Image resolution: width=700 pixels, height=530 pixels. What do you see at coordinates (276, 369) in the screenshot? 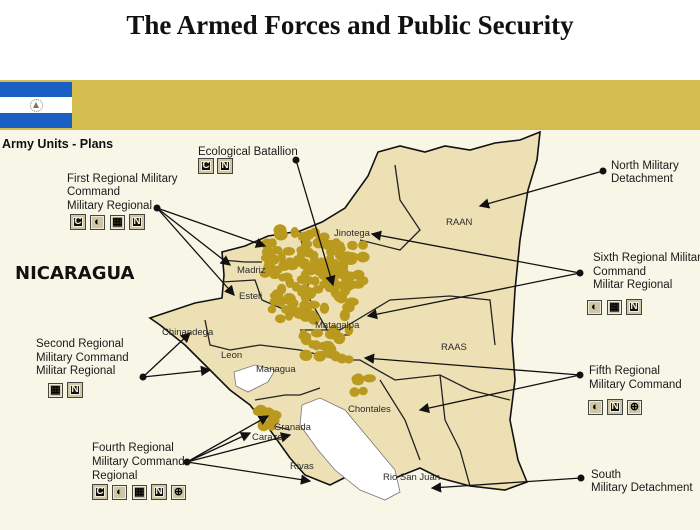
I see `dept-label: Managua` at bounding box center [276, 369].